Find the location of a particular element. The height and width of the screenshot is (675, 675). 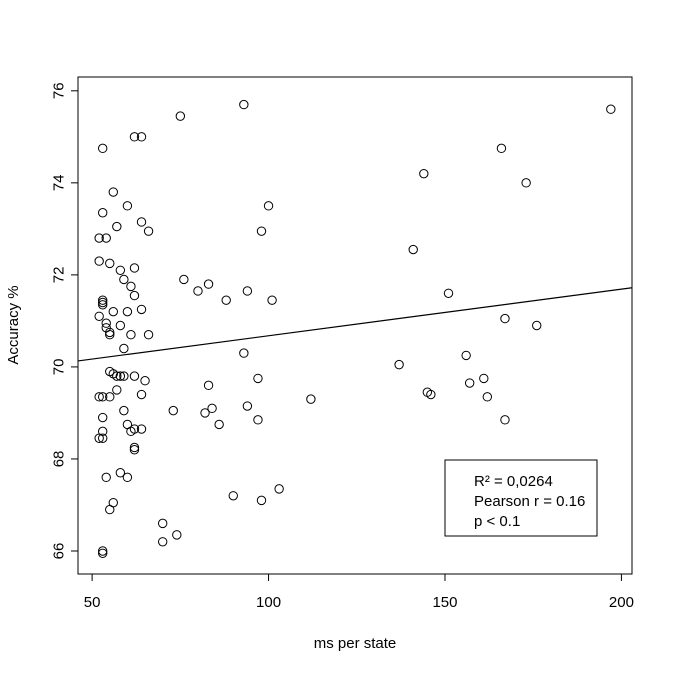

y-axis-title: Accuracy % is located at coordinates (13, 324).